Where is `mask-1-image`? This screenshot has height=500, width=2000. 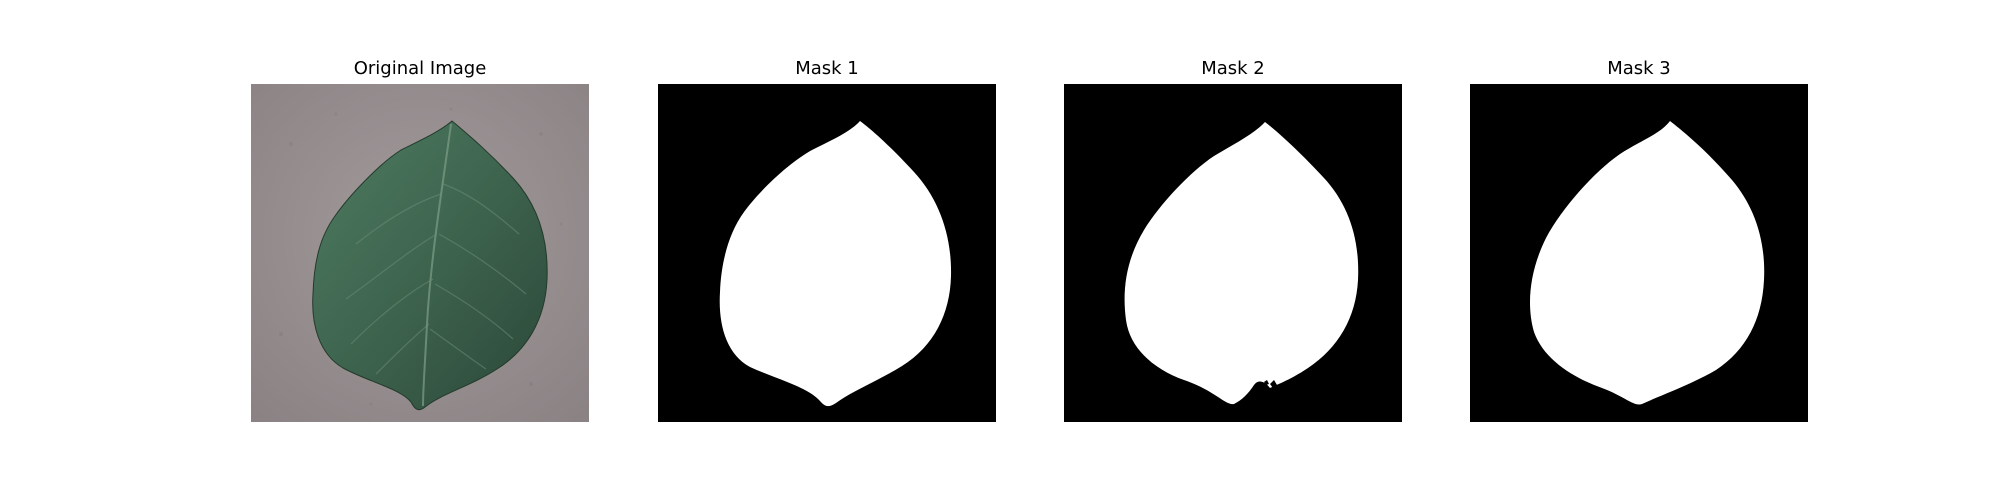
mask-1-image is located at coordinates (827, 253).